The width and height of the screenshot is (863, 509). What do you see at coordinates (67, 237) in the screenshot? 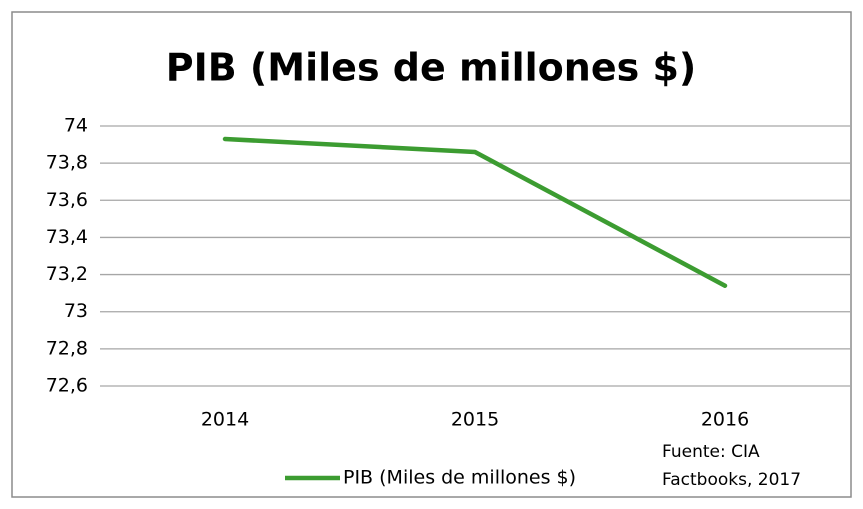
I see `y-tick-label: 73,4` at bounding box center [67, 237].